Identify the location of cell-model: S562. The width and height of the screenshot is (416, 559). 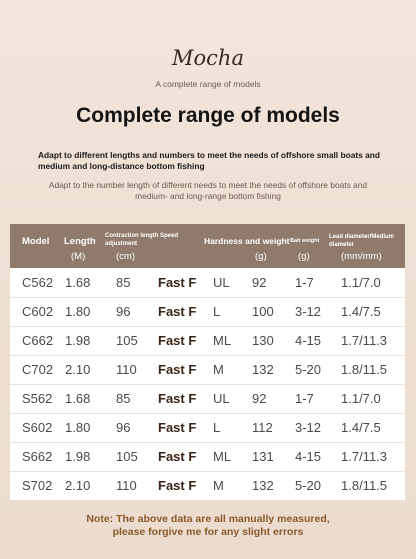
(37, 398).